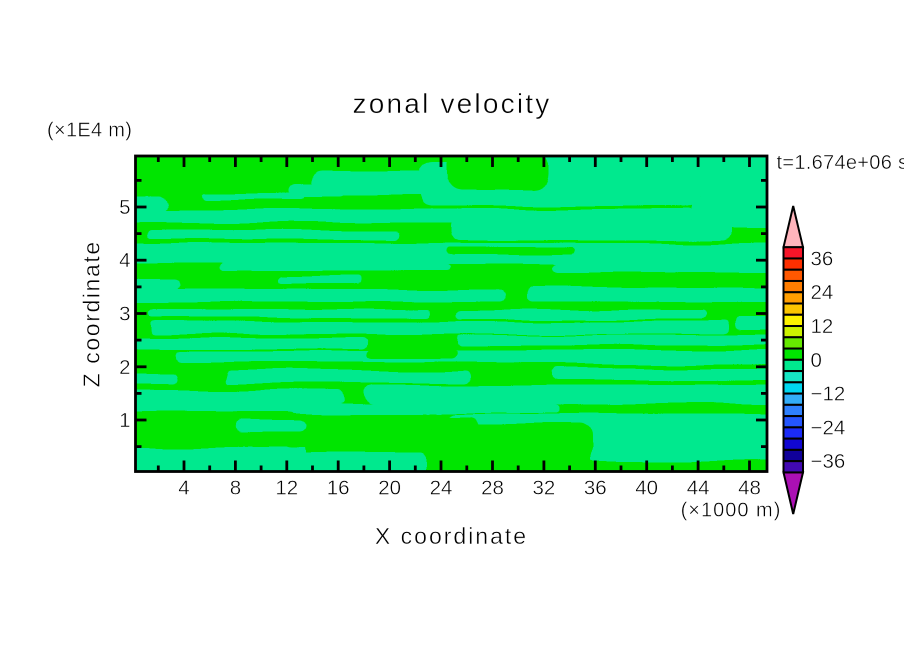  What do you see at coordinates (92, 313) in the screenshot?
I see `svg-text: Z coordinate` at bounding box center [92, 313].